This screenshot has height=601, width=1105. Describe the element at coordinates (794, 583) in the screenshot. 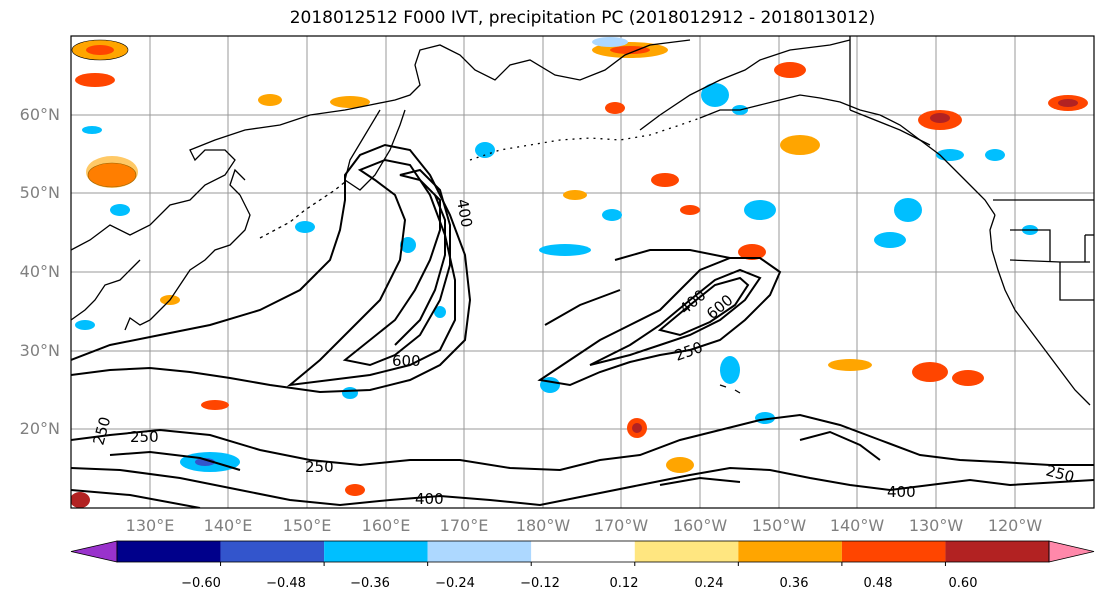

I see `colorbar-tick: 0.36` at that location.